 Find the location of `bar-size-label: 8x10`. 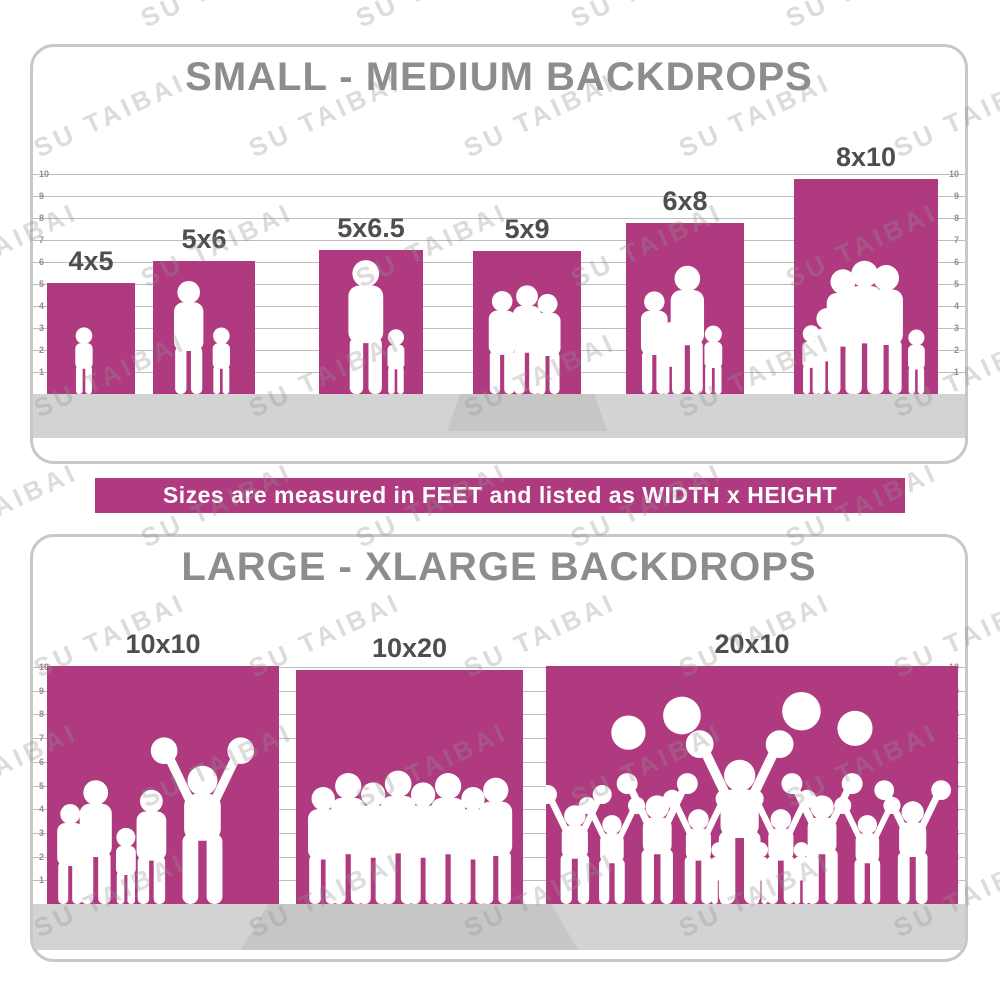

bar-size-label: 8x10 is located at coordinates (866, 157).